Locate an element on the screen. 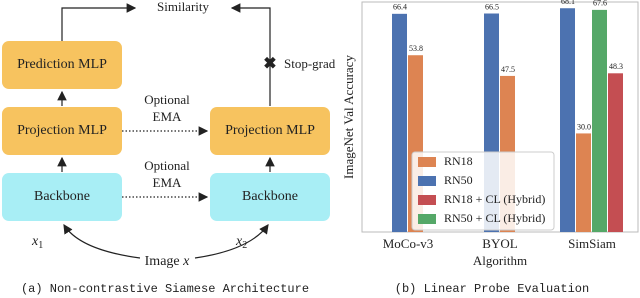 Image resolution: width=640 pixels, height=298 pixels. caption: (b) Linear Probe Evaluation is located at coordinates (492, 289).